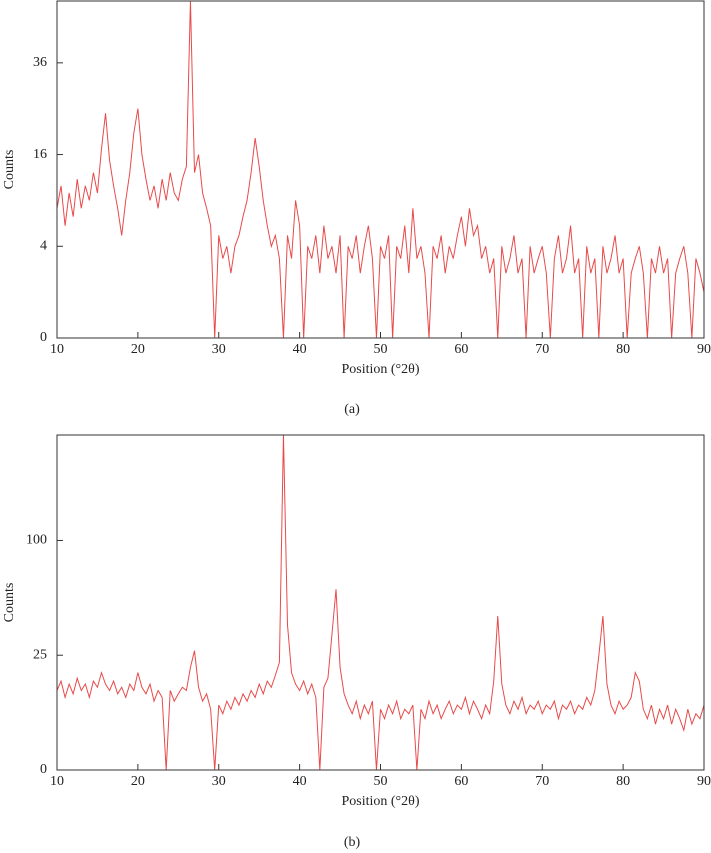 This screenshot has height=853, width=711. Describe the element at coordinates (352, 409) in the screenshot. I see `caption: (a)` at that location.